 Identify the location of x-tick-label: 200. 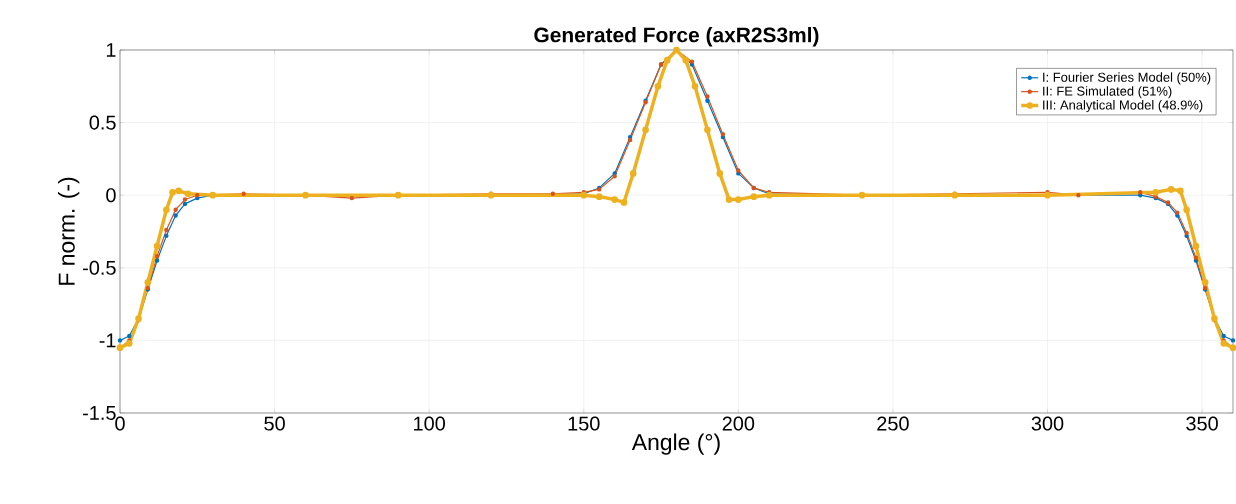
(738, 423).